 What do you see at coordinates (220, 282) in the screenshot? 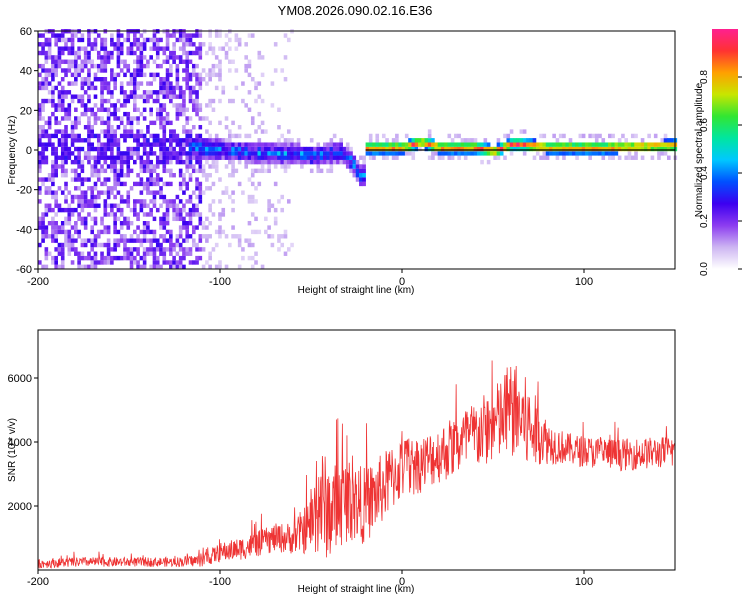
I see `spectrogram-x-tick-label: -100` at bounding box center [220, 282].